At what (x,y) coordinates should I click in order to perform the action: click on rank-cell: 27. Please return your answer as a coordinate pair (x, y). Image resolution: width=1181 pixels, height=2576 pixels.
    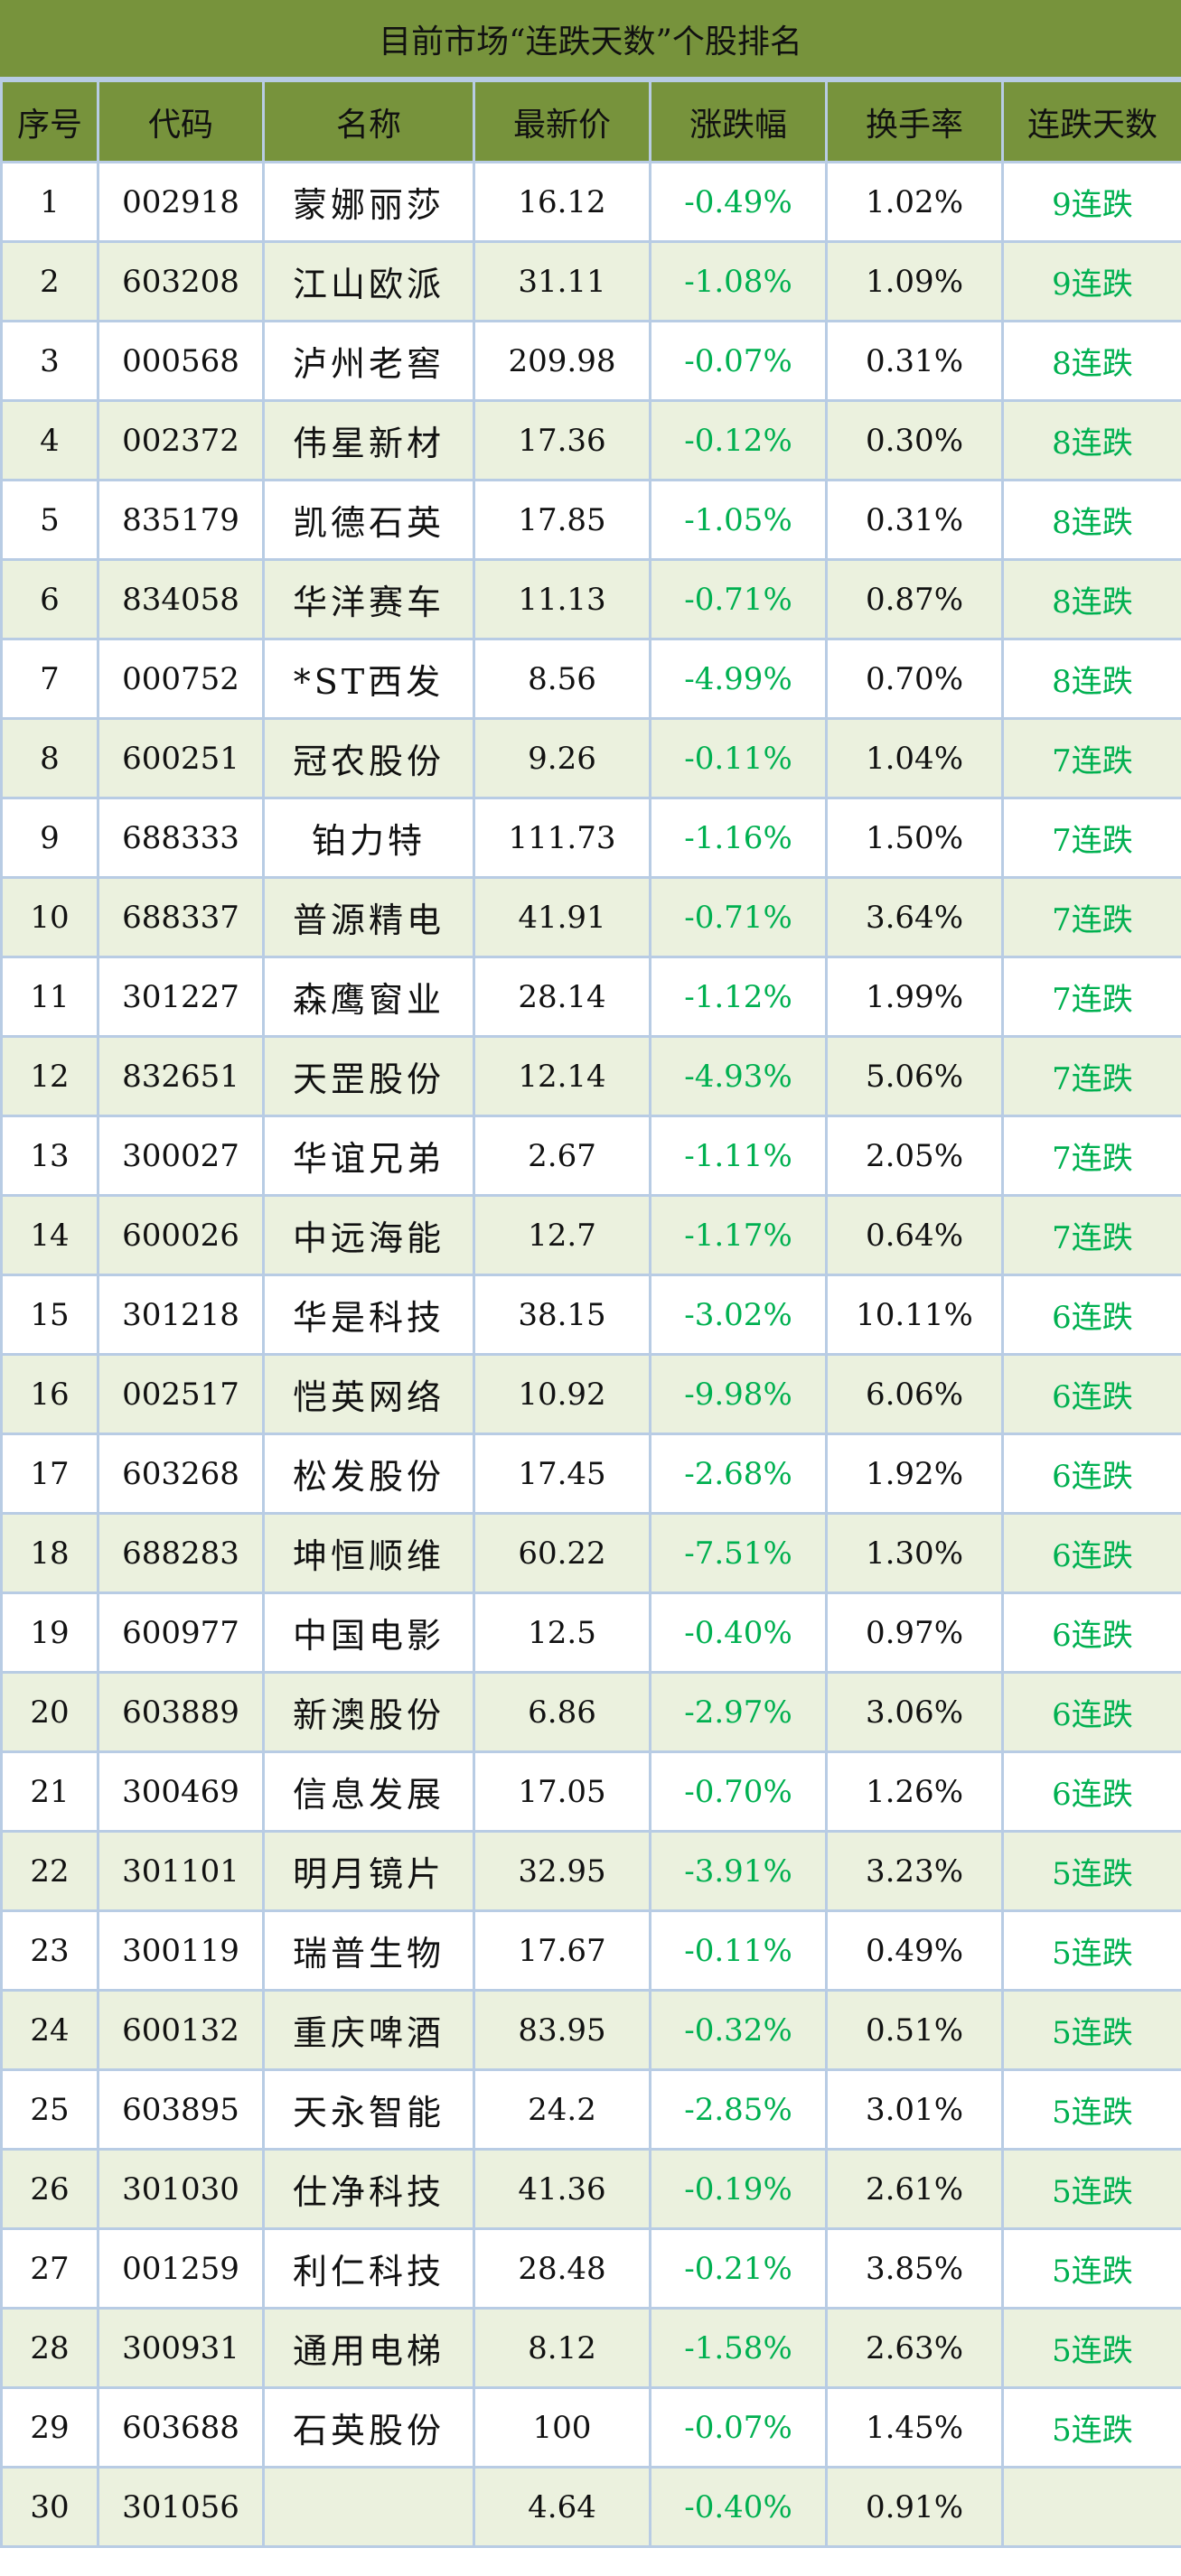
    Looking at the image, I should click on (49, 2268).